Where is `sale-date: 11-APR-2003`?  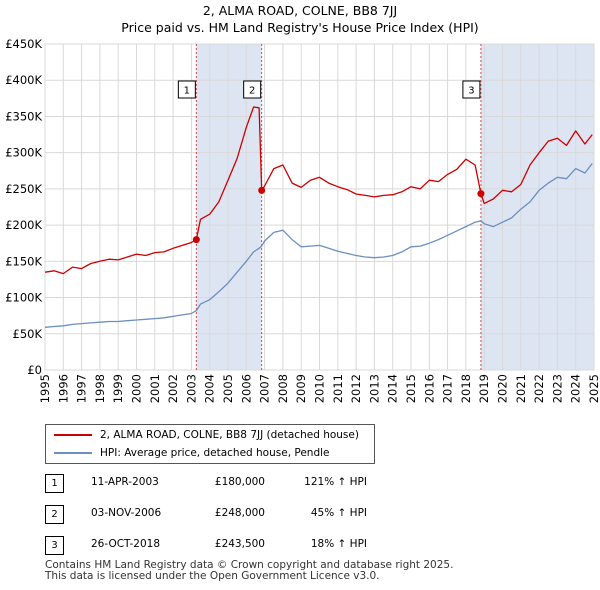 sale-date: 11-APR-2003 is located at coordinates (125, 482).